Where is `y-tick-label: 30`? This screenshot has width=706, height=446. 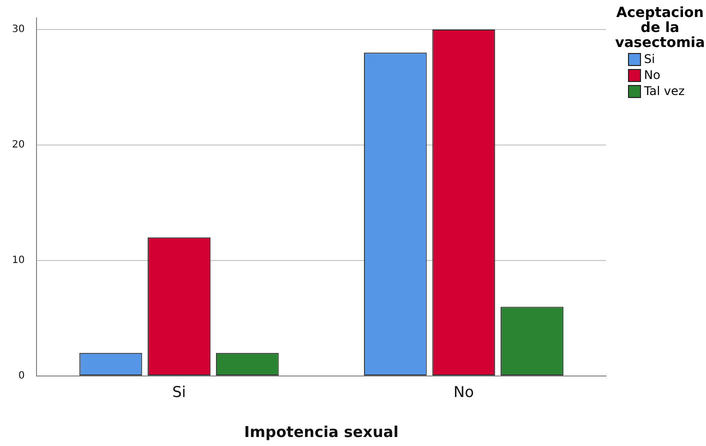
y-tick-label: 30 is located at coordinates (18, 30).